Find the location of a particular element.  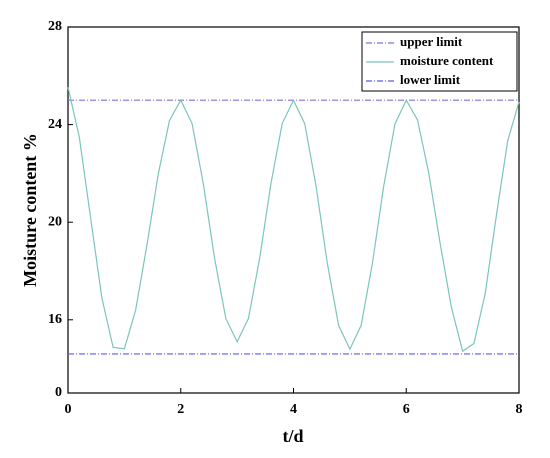

y-tick-label: 16 is located at coordinates (55, 319).